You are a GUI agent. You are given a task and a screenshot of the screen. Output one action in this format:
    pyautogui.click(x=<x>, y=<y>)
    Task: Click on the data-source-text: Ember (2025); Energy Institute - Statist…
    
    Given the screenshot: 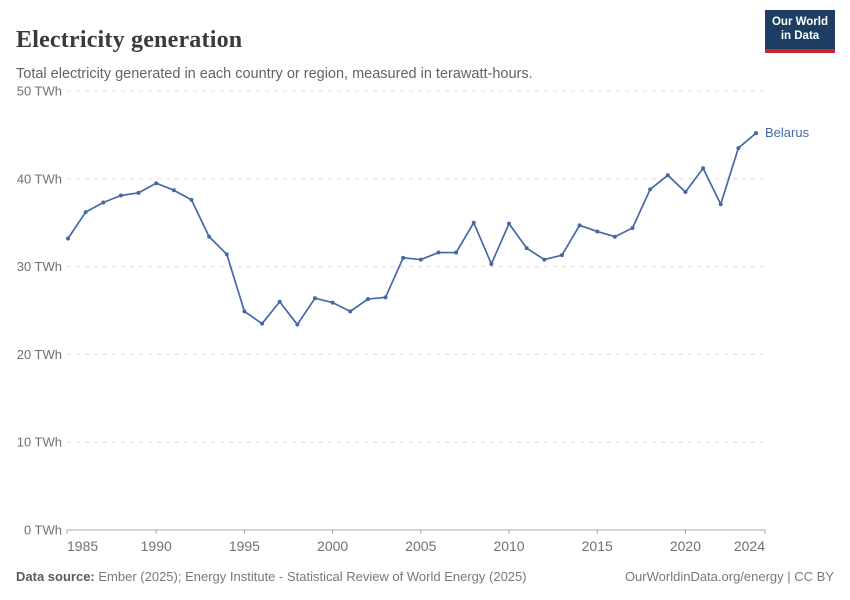 What is the action you would take?
    pyautogui.click(x=312, y=576)
    